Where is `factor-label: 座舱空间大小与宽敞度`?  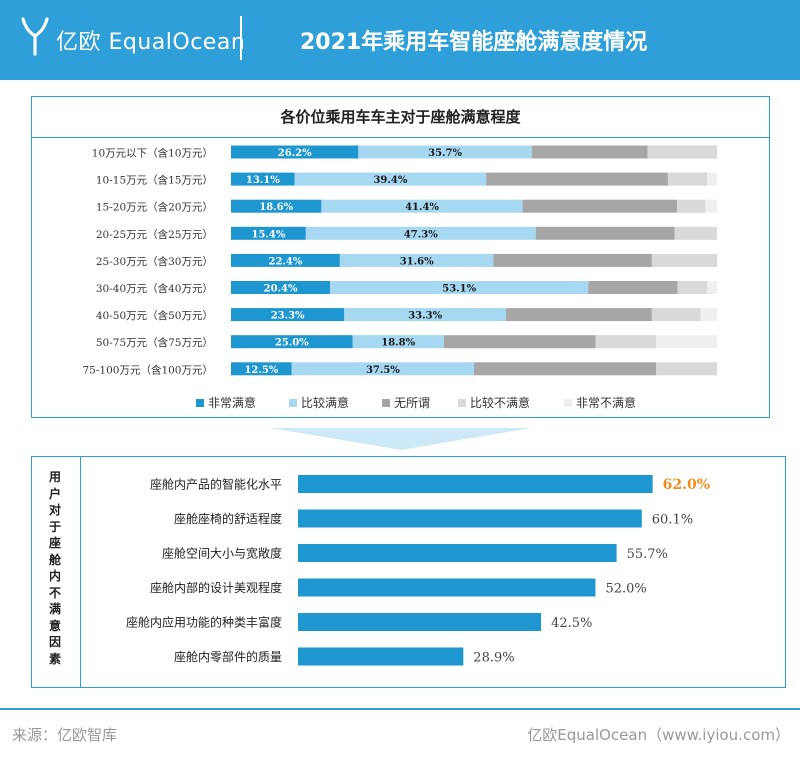 factor-label: 座舱空间大小与宽敞度 is located at coordinates (222, 553).